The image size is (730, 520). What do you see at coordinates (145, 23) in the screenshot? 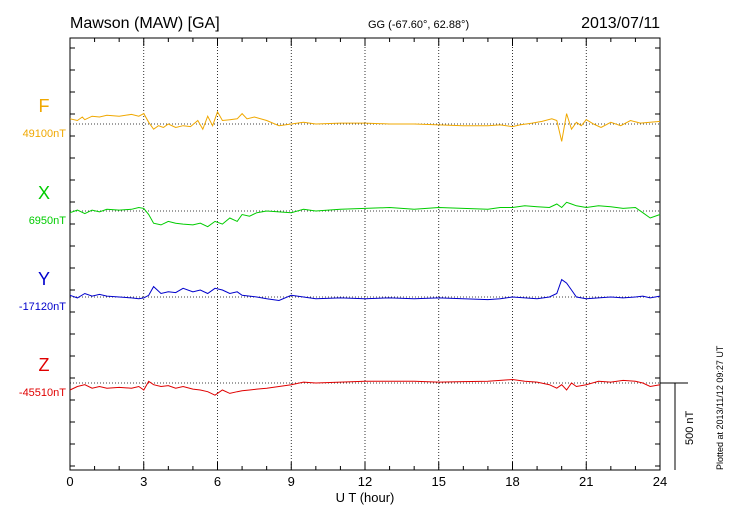
I see `chart-title: Mawson (MAW) [GA]` at bounding box center [145, 23].